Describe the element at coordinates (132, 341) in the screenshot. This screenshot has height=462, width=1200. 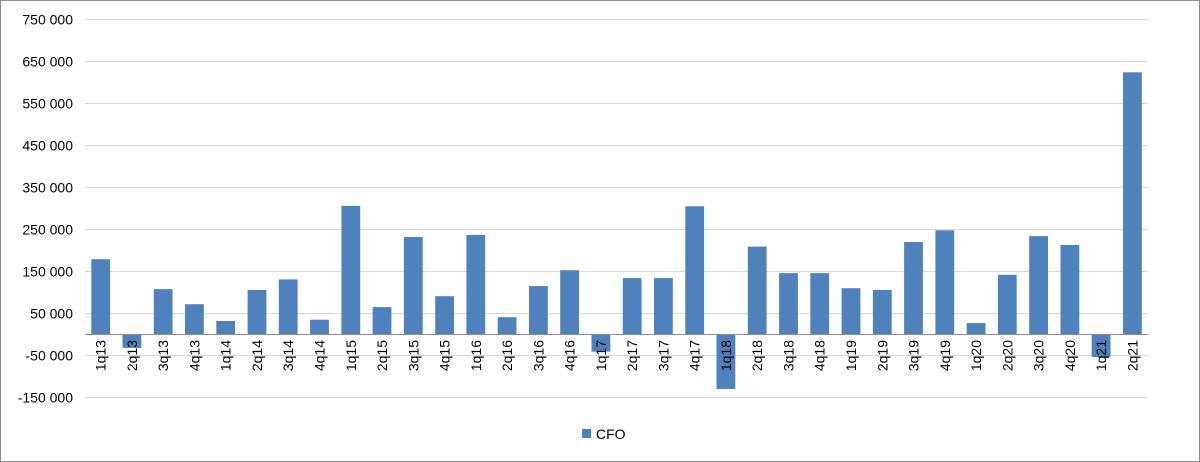
I see `bar-2q13` at that location.